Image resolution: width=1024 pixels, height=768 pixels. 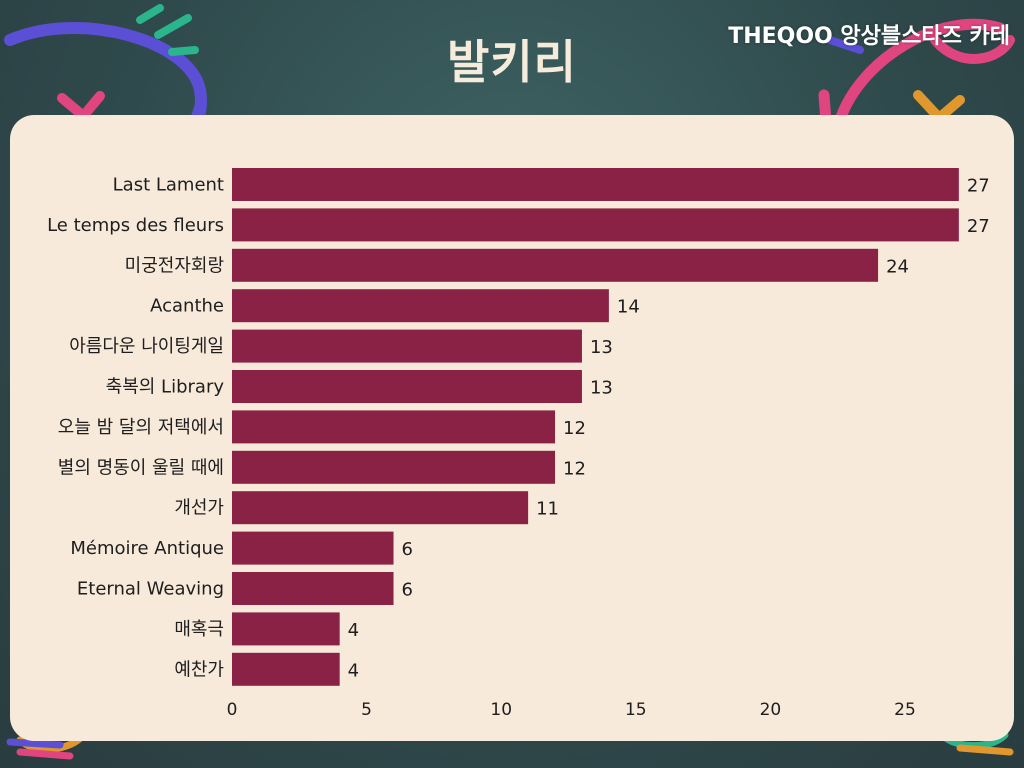 What do you see at coordinates (869, 36) in the screenshot?
I see `watermark: THEQOO 앙상블스타즈 카테` at bounding box center [869, 36].